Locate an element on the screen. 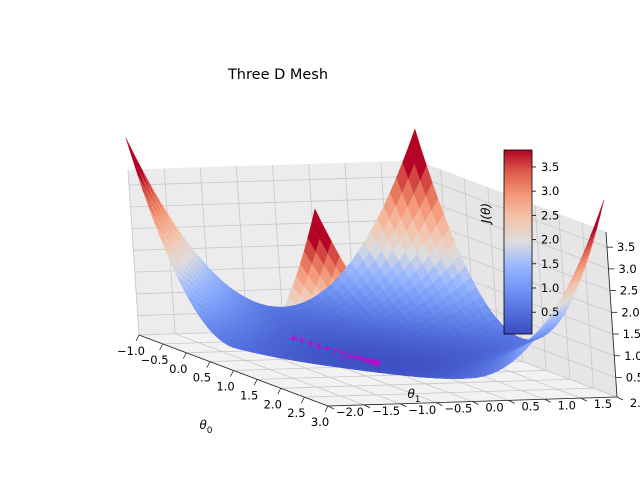 The image size is (640, 480). colorbar-ticks: 0.5 1.0 1.5 2.0 2.5 3.0 3.5 is located at coordinates (545, 239).